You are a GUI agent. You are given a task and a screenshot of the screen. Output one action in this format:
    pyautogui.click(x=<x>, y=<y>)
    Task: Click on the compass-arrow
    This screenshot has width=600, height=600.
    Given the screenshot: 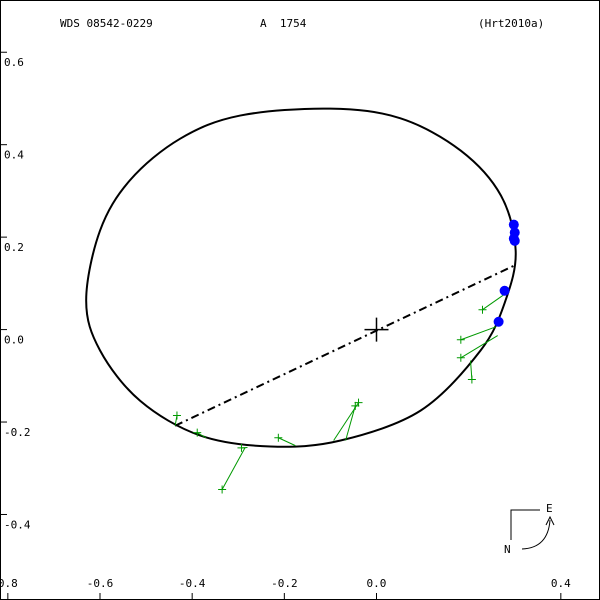 What is the action you would take?
    pyautogui.click(x=550, y=520)
    